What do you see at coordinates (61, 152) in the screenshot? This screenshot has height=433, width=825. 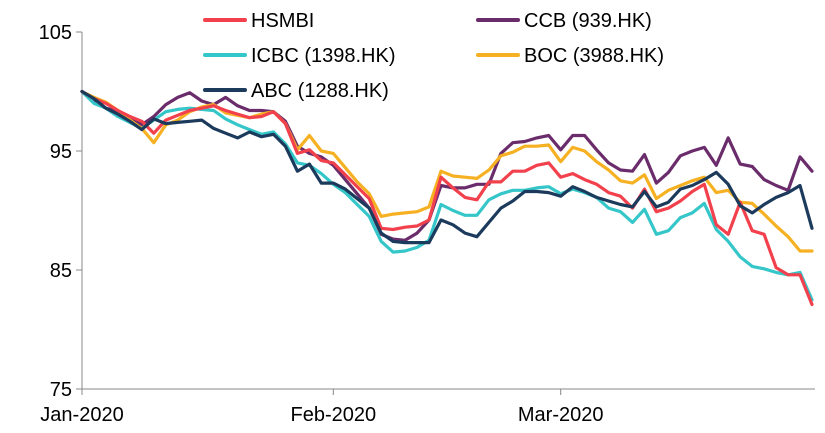 I see `y-tick-label: 95` at bounding box center [61, 152].